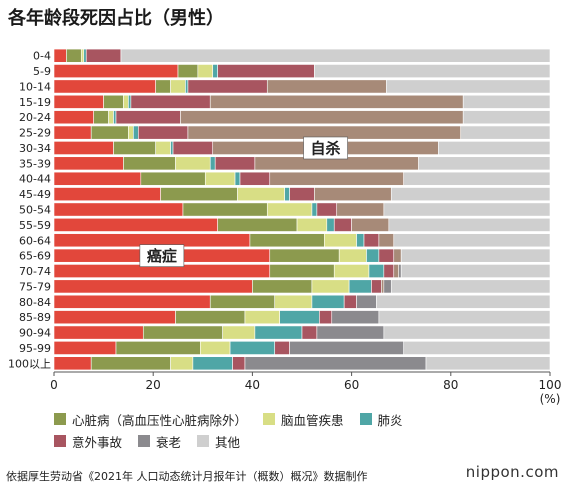 The height and width of the screenshot is (493, 567). Describe the element at coordinates (303, 419) in the screenshot. I see `legend-item: 脑血管疾患` at that location.